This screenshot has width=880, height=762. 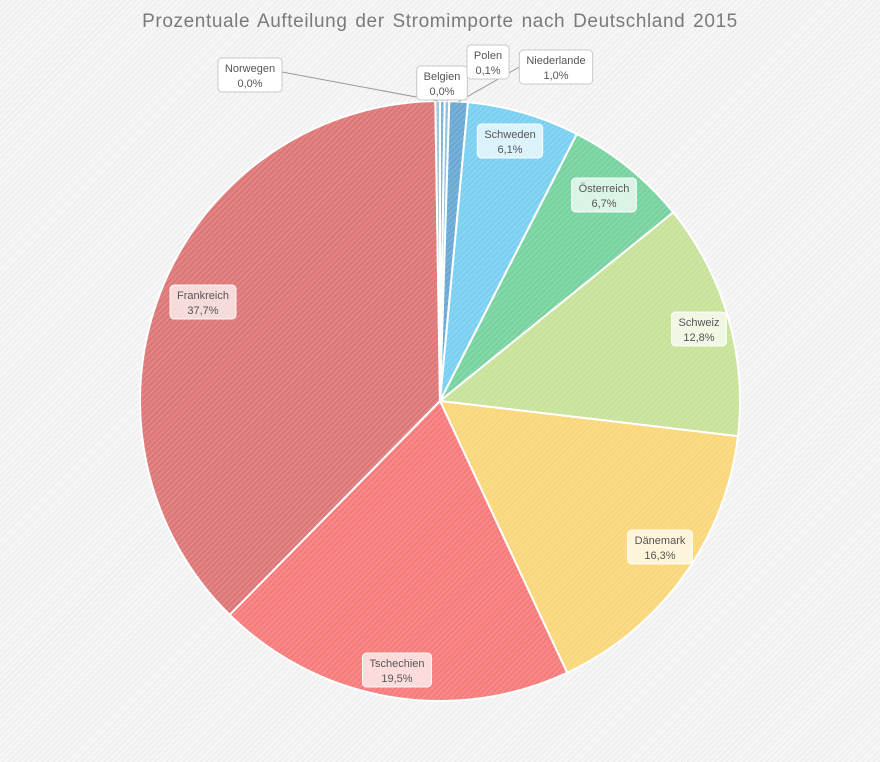 I want to click on slice-label-belgien: Belgien 0,0%, so click(x=442, y=83).